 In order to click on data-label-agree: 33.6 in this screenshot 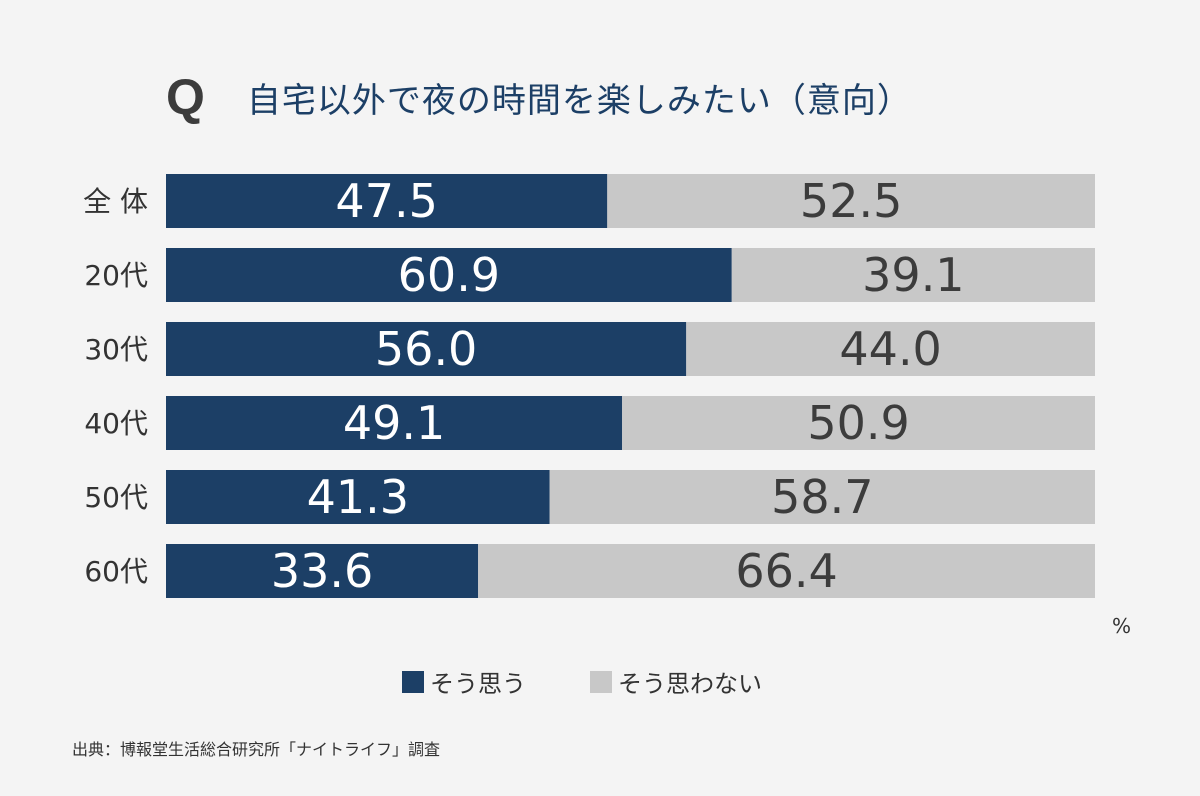, I will do `click(322, 571)`.